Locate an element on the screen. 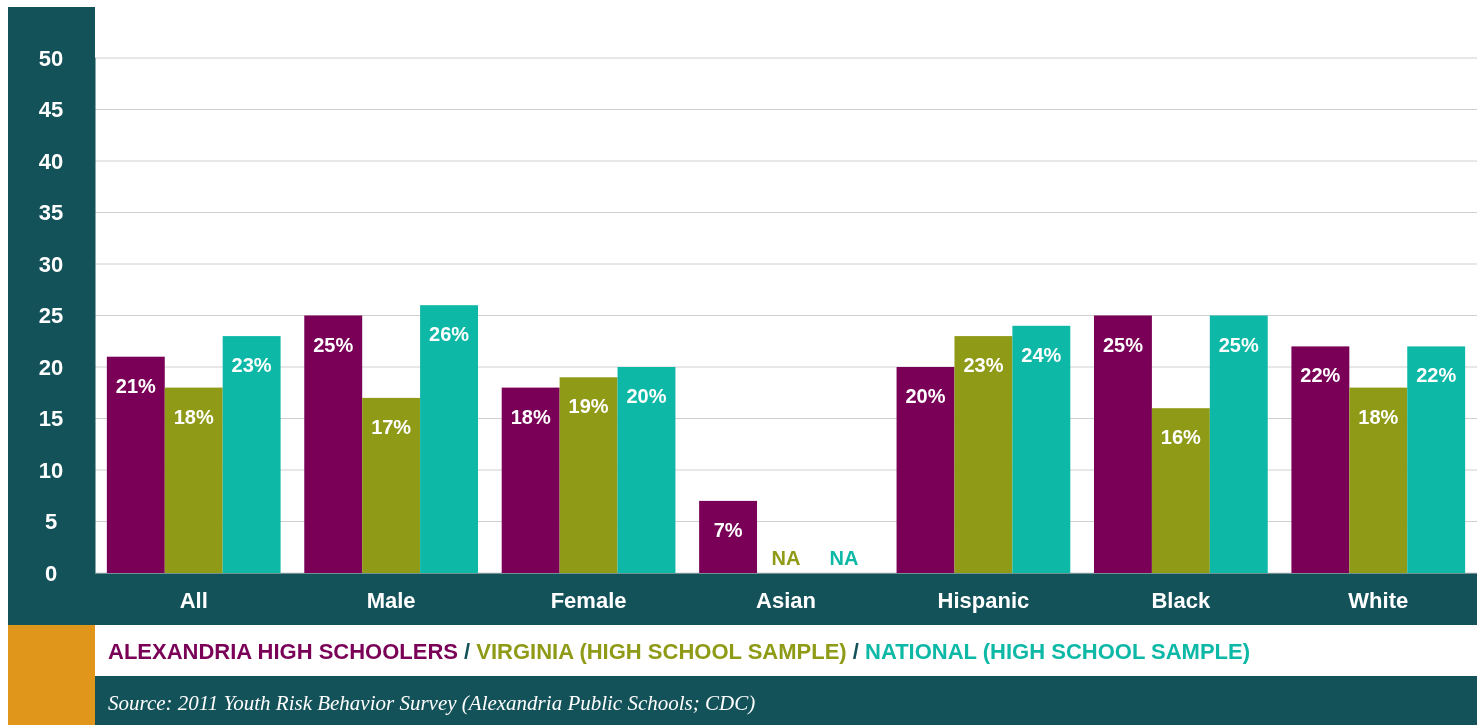 This screenshot has height=725, width=1477. data-label: 16% is located at coordinates (1181, 437).